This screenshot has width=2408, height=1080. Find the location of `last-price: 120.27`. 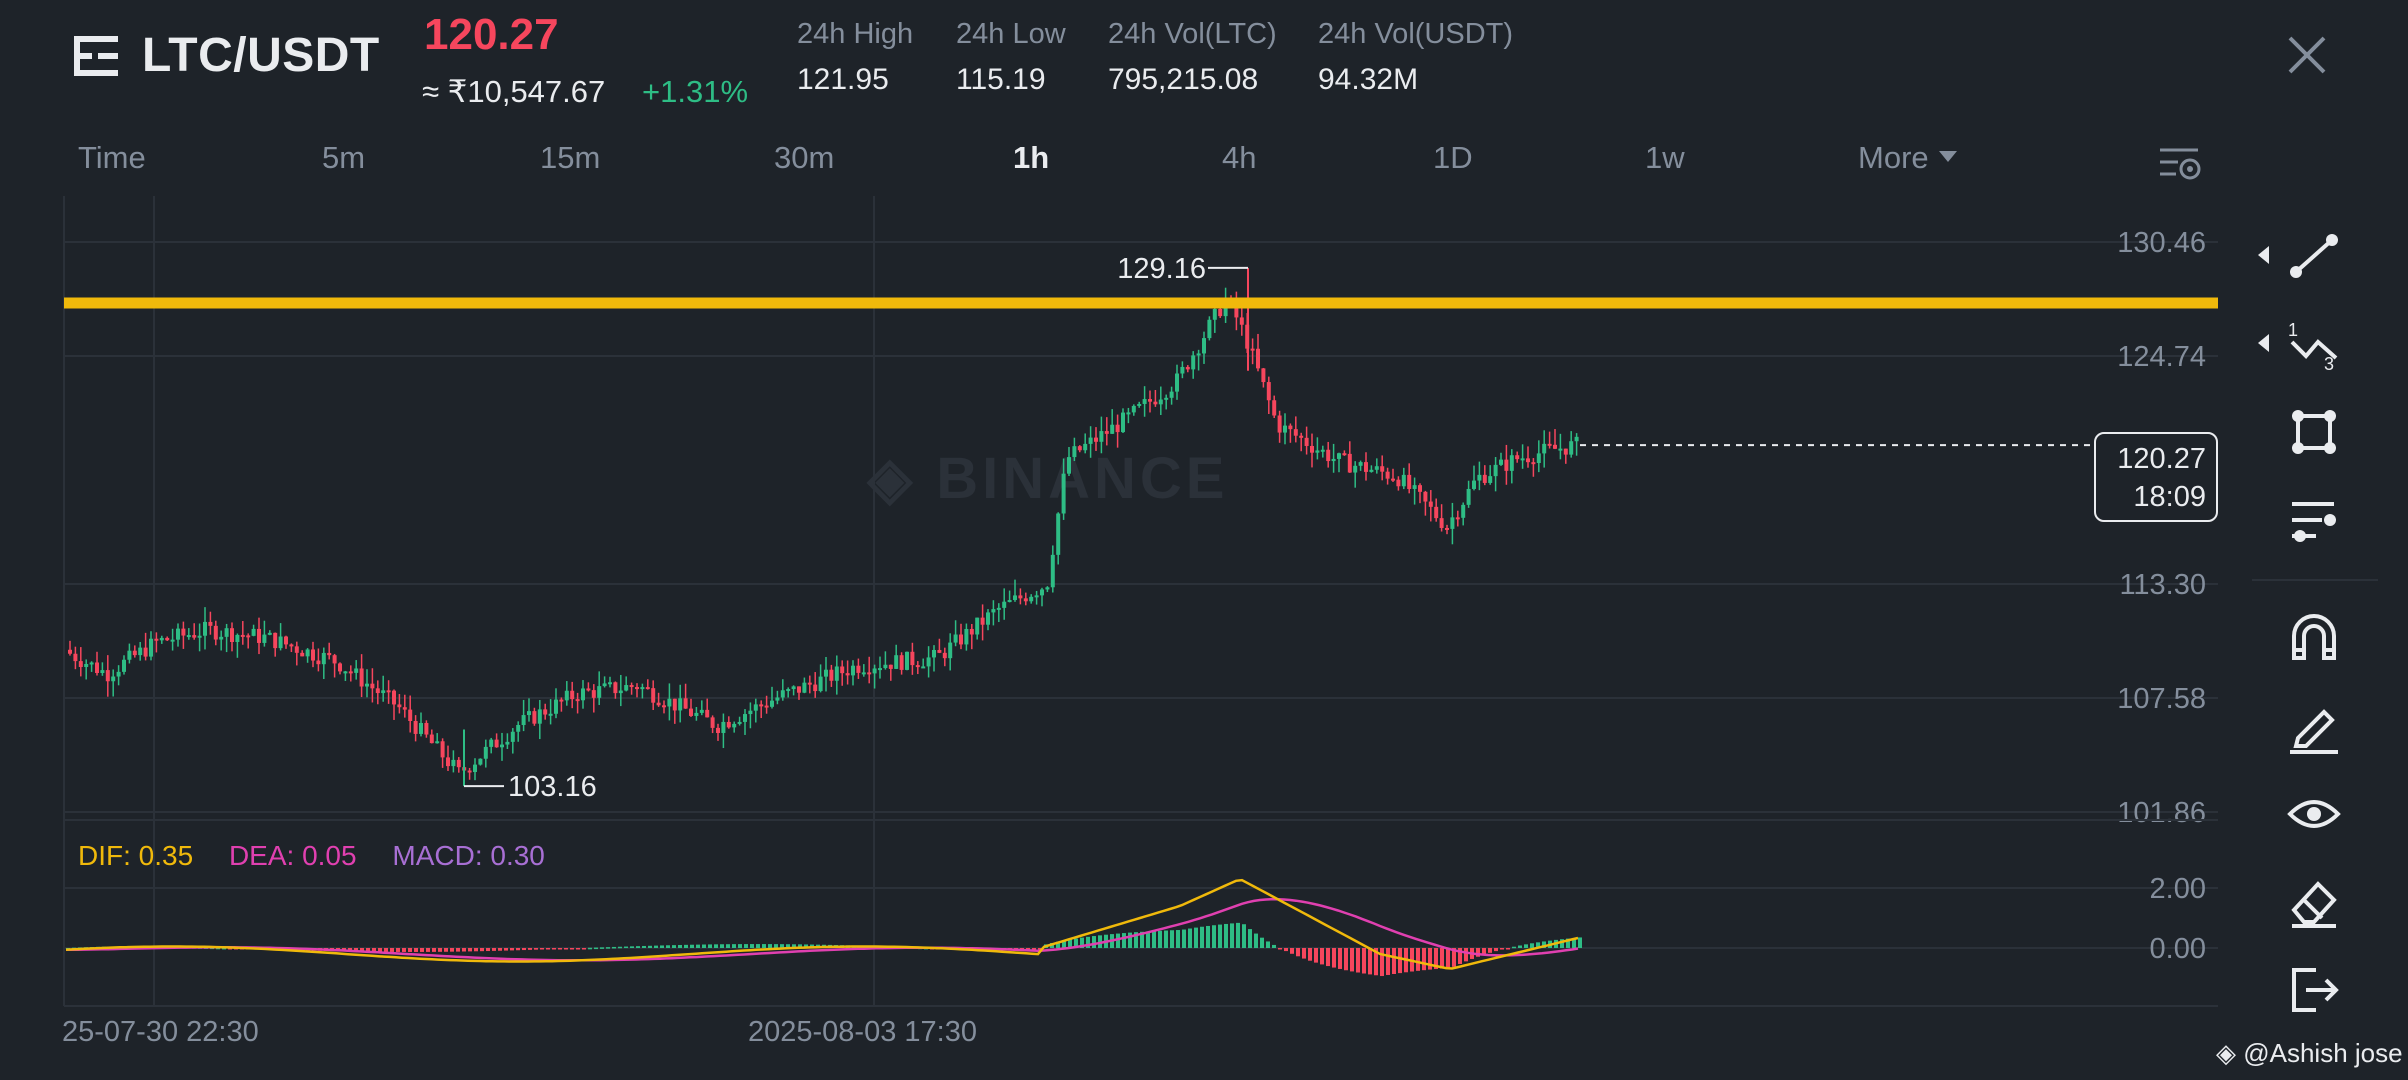

last-price: 120.27 is located at coordinates (491, 34).